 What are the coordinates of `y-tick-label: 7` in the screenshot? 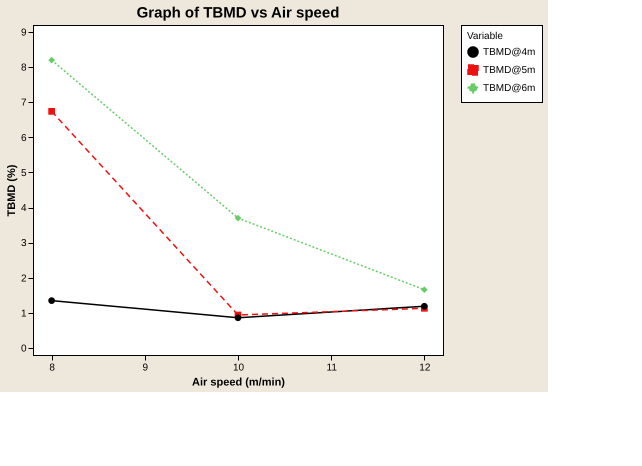 It's located at (23, 103).